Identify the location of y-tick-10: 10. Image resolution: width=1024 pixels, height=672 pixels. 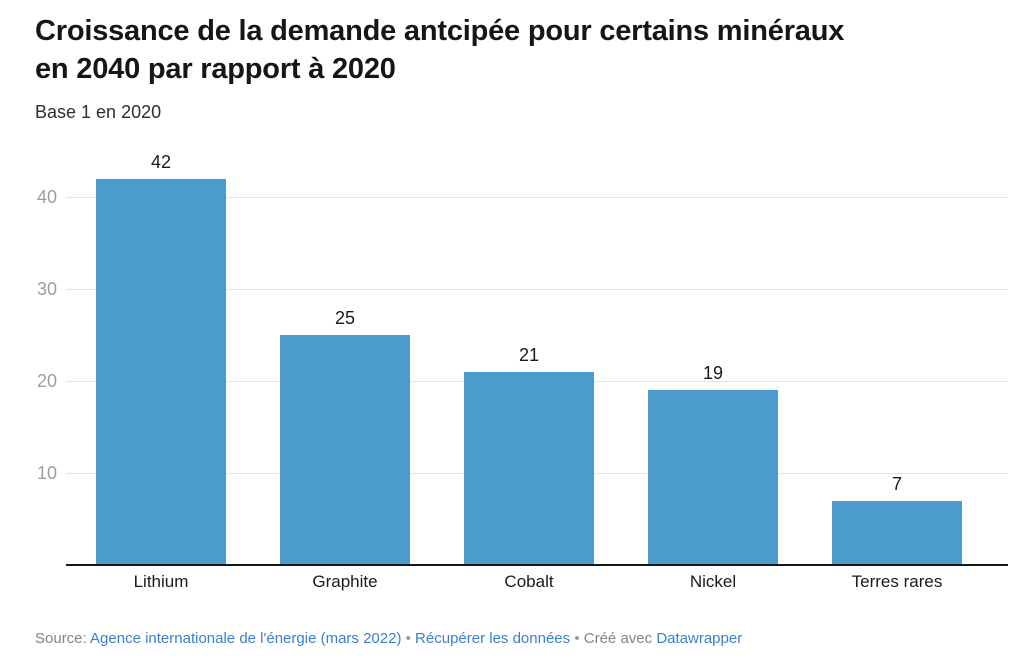
(46, 473).